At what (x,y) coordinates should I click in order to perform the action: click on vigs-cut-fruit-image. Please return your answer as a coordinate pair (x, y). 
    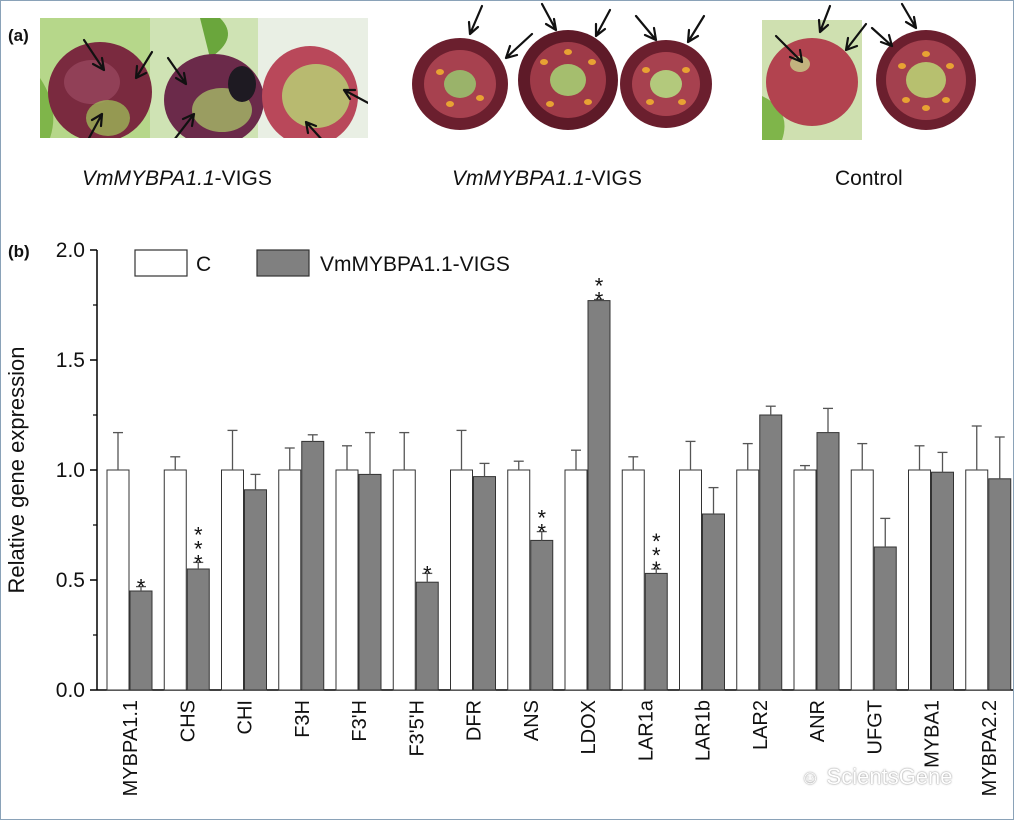
    Looking at the image, I should click on (562, 66).